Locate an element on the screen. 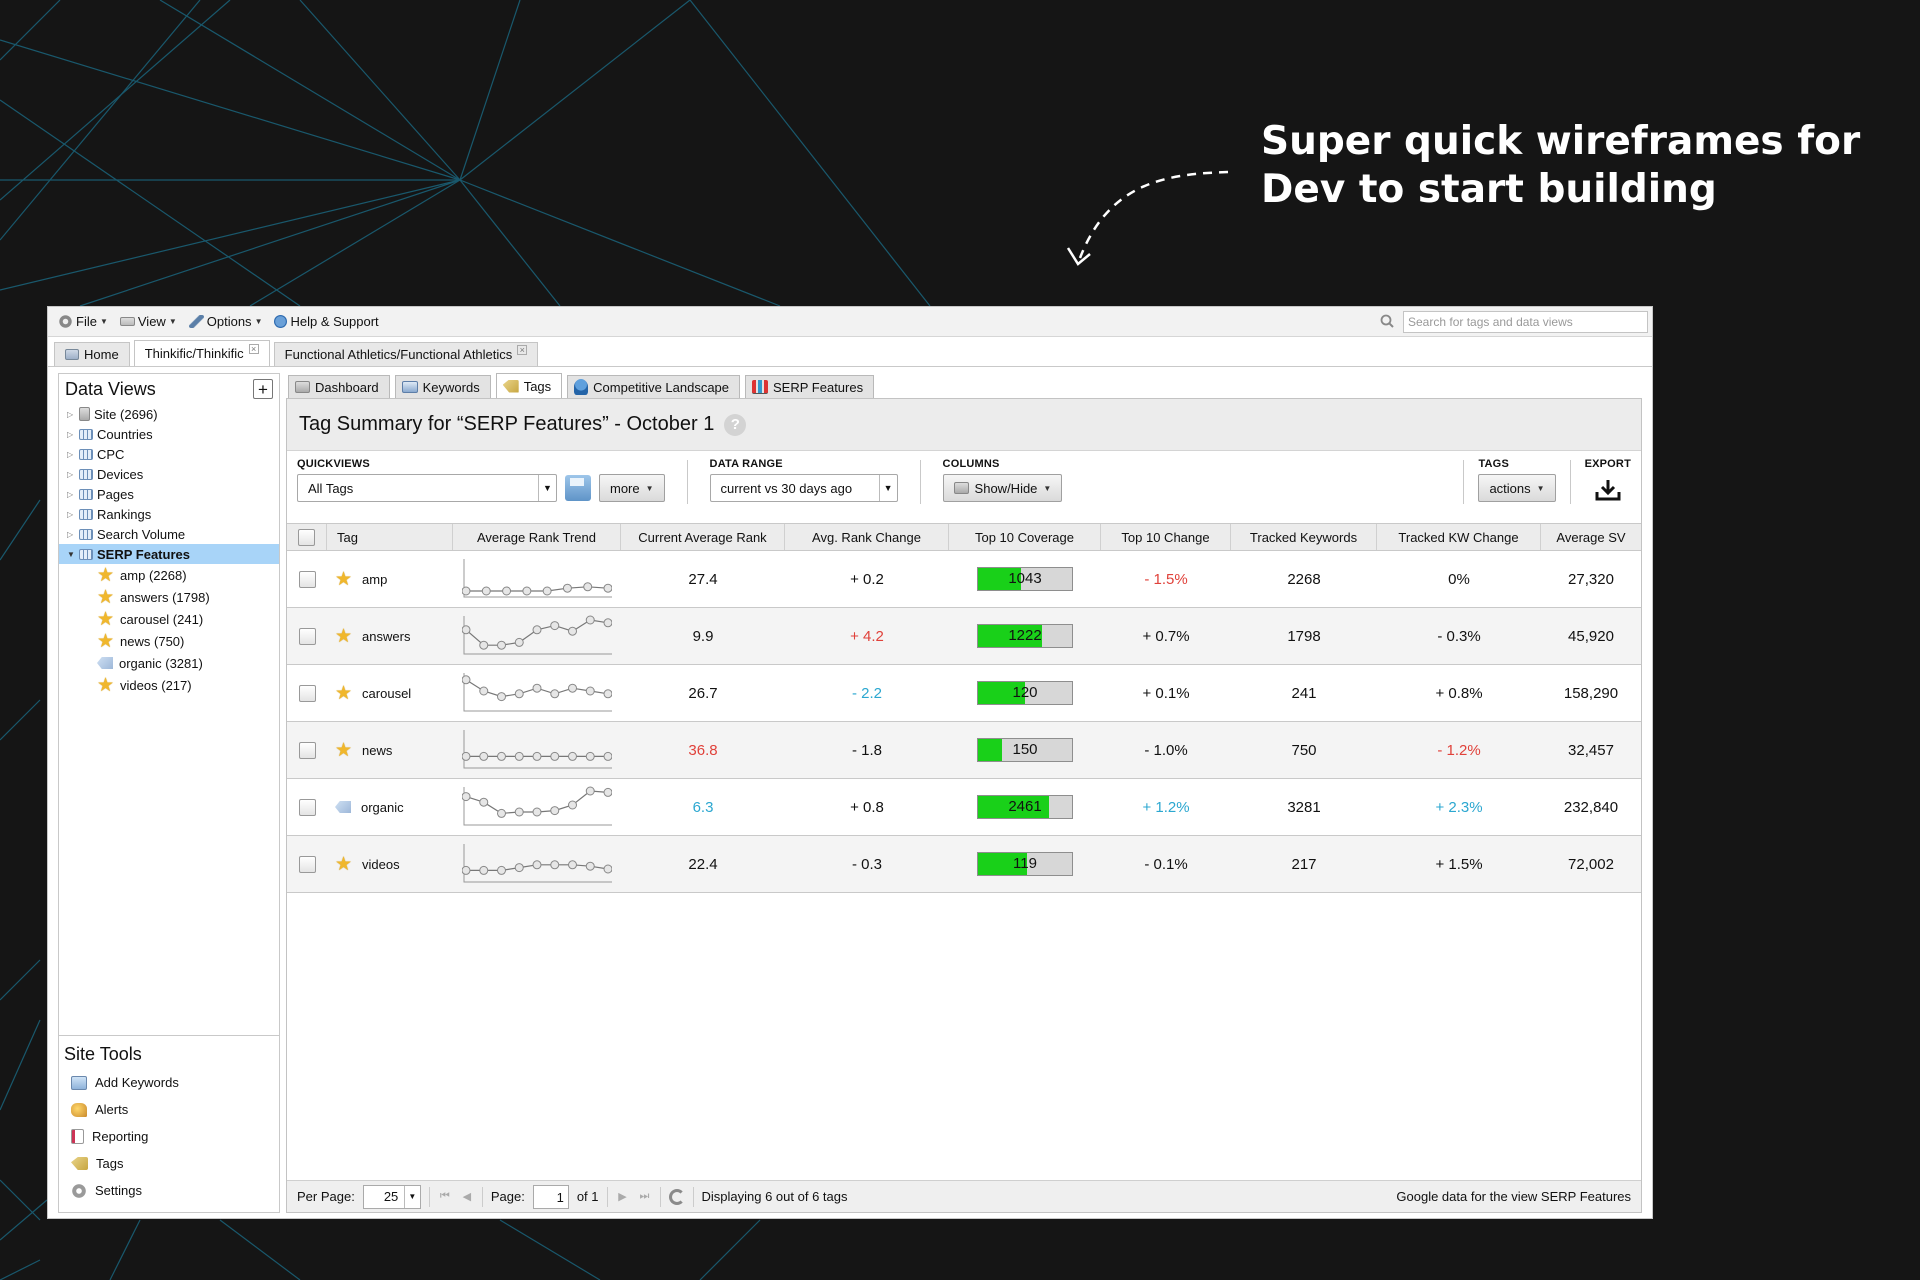  col-header-current-rank: Current Average Rank is located at coordinates (703, 537).